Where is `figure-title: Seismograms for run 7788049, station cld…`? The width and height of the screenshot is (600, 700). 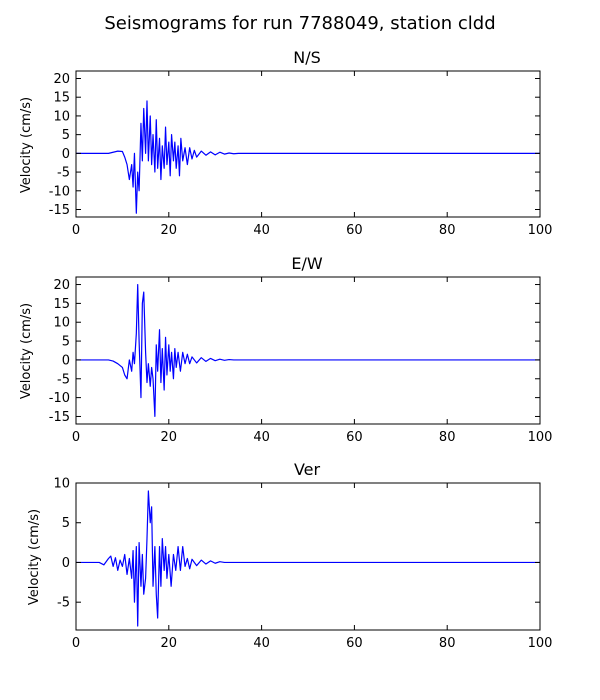 figure-title: Seismograms for run 7788049, station cld… is located at coordinates (299, 23).